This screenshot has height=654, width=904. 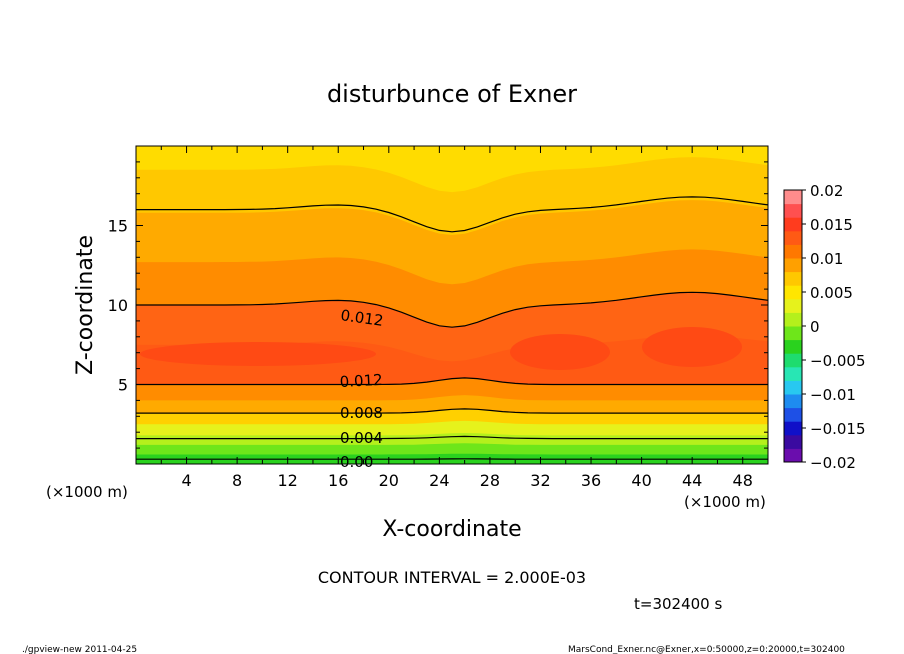 I want to click on colorbar-tick-label: 0.01, so click(x=826, y=259).